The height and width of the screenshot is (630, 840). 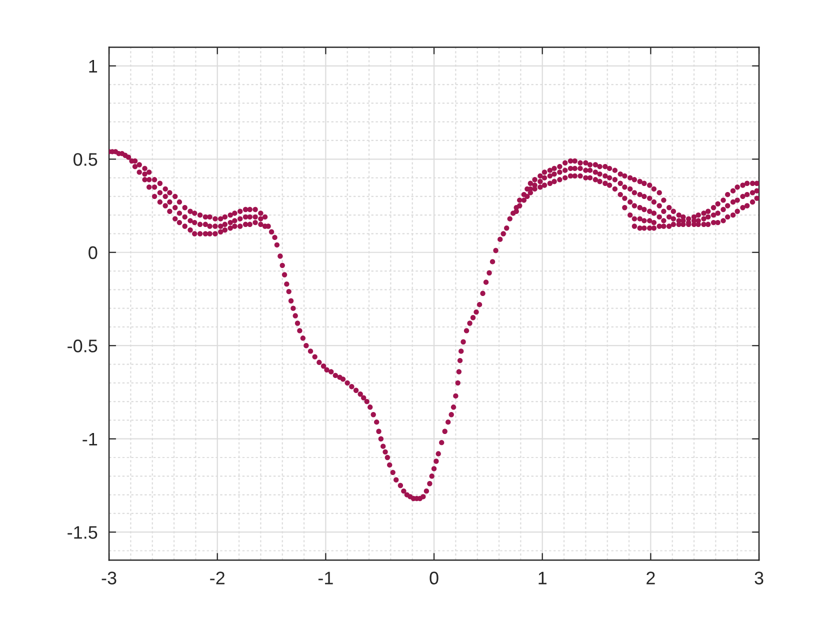 I want to click on x-tick-label: -2, so click(x=217, y=578).